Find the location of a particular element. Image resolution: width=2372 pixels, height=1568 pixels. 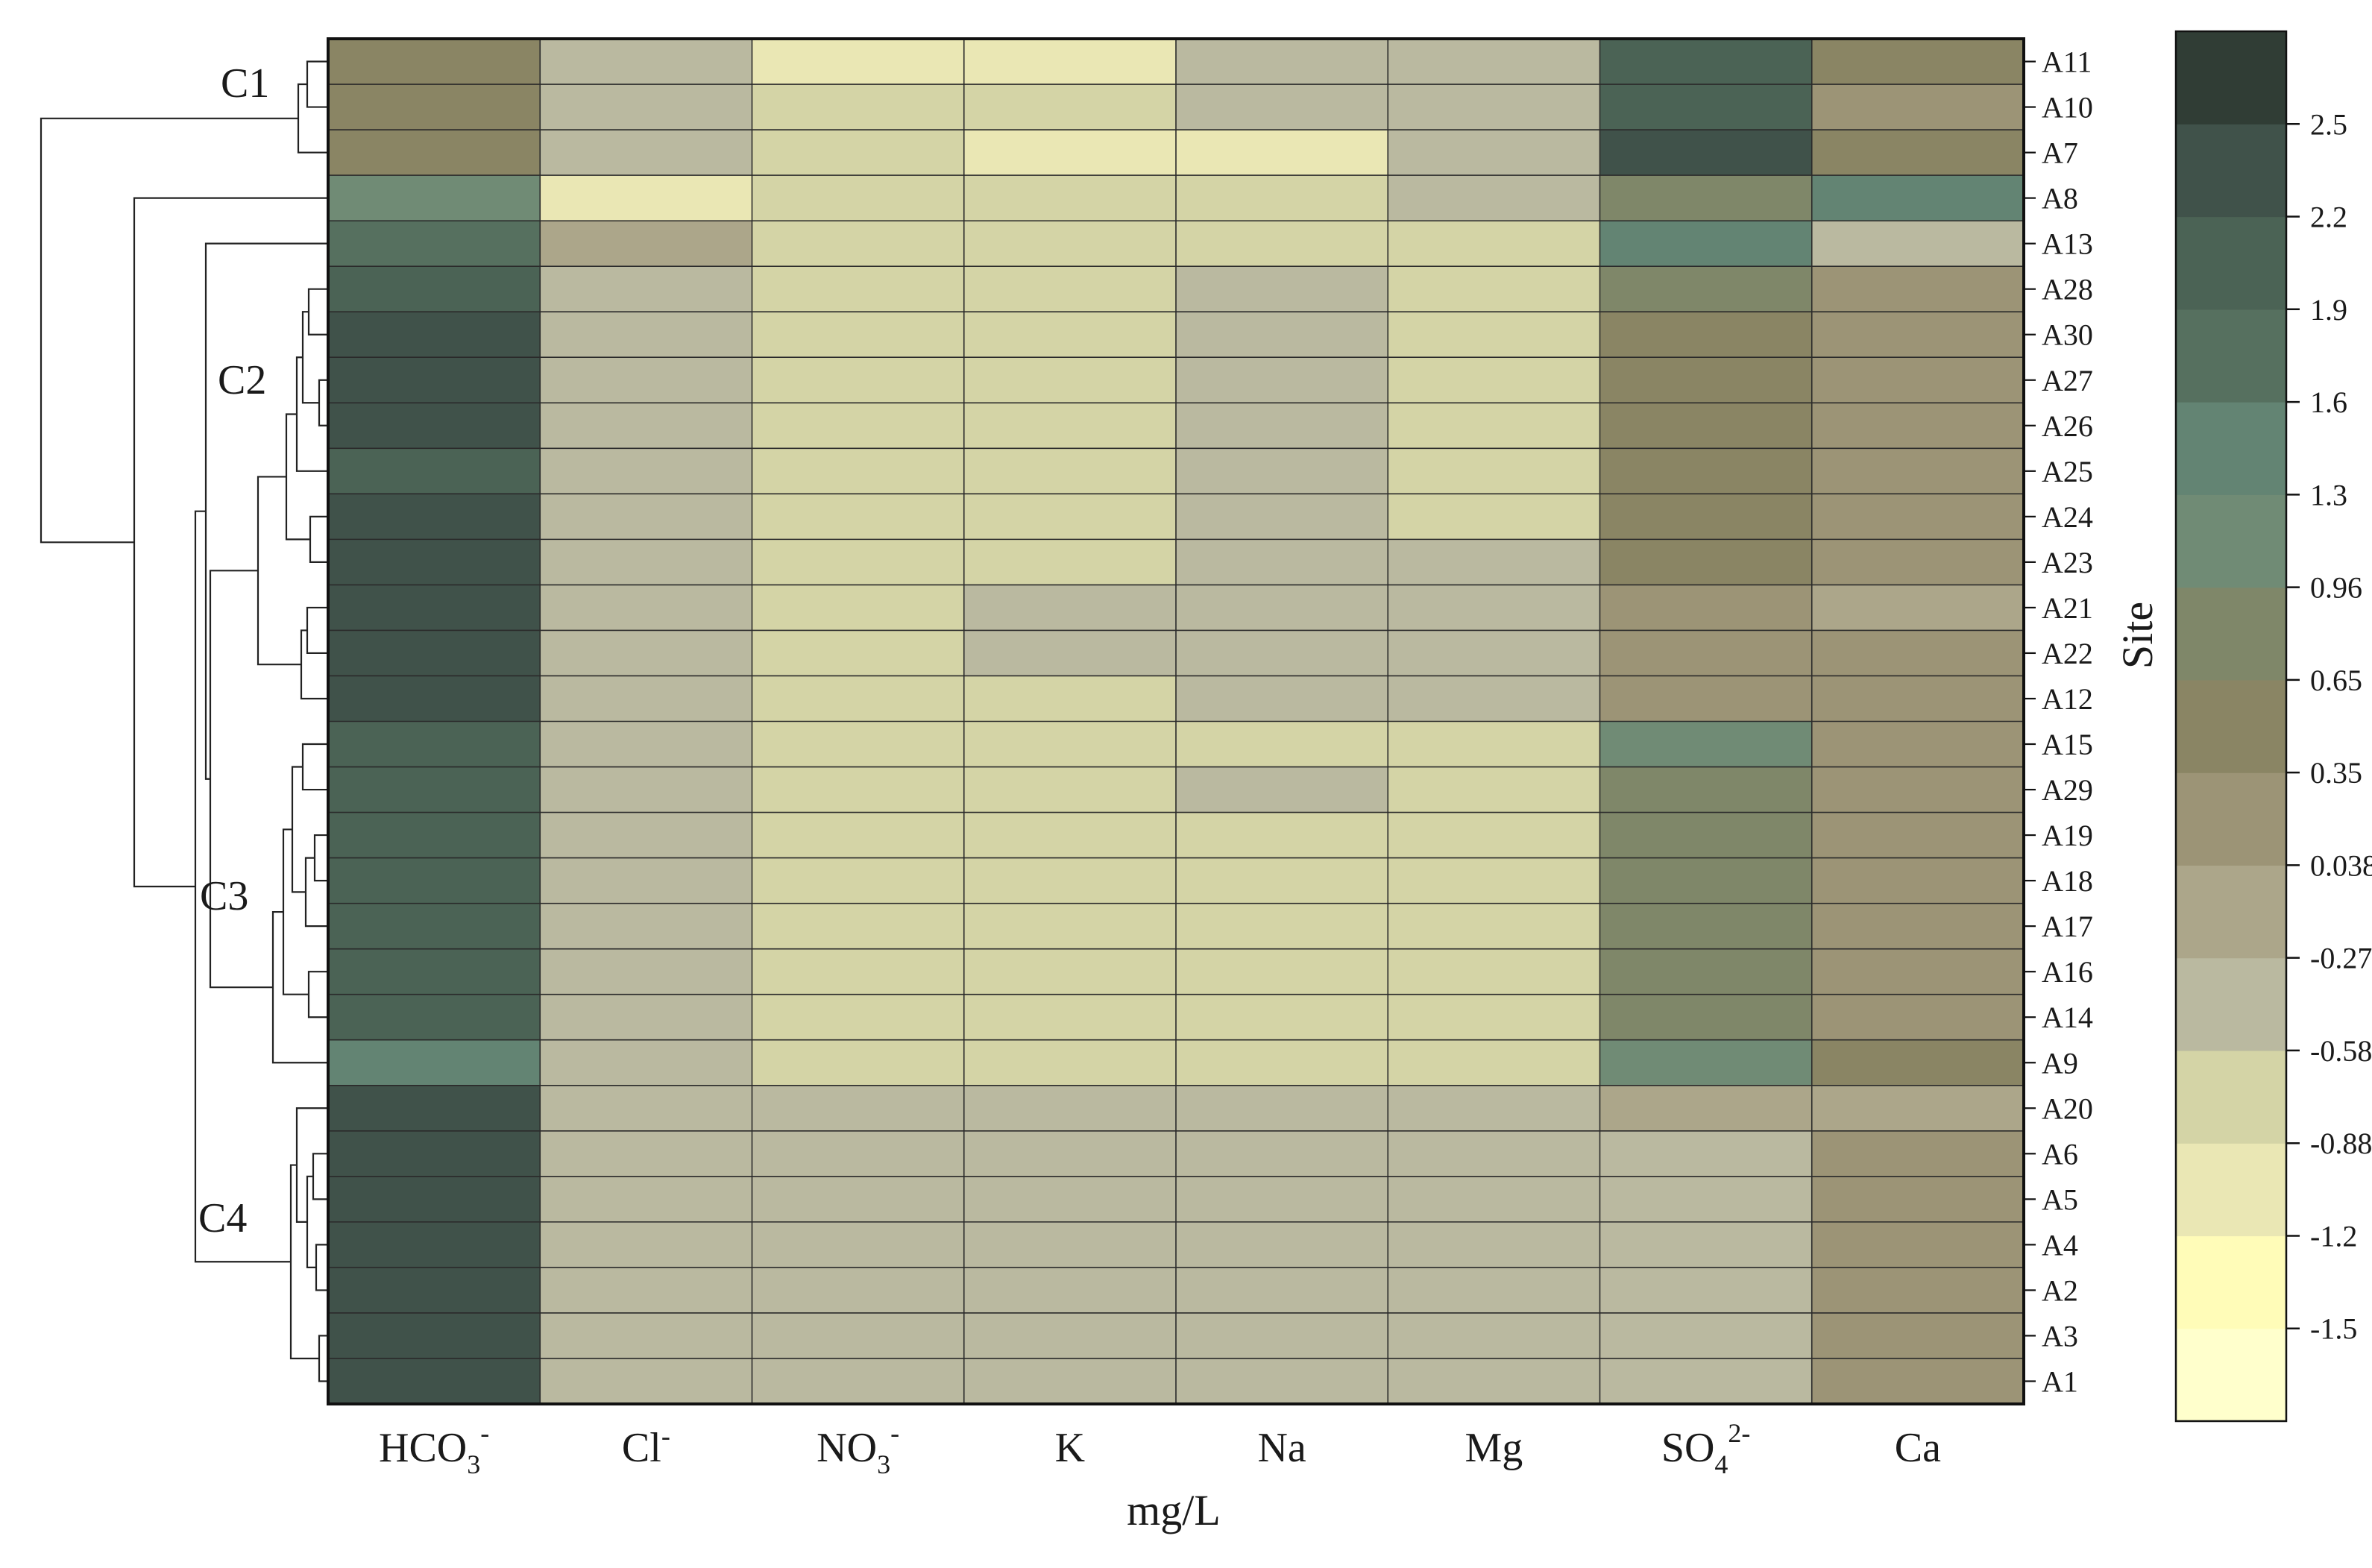

row-label: A6 is located at coordinates (2060, 1154).